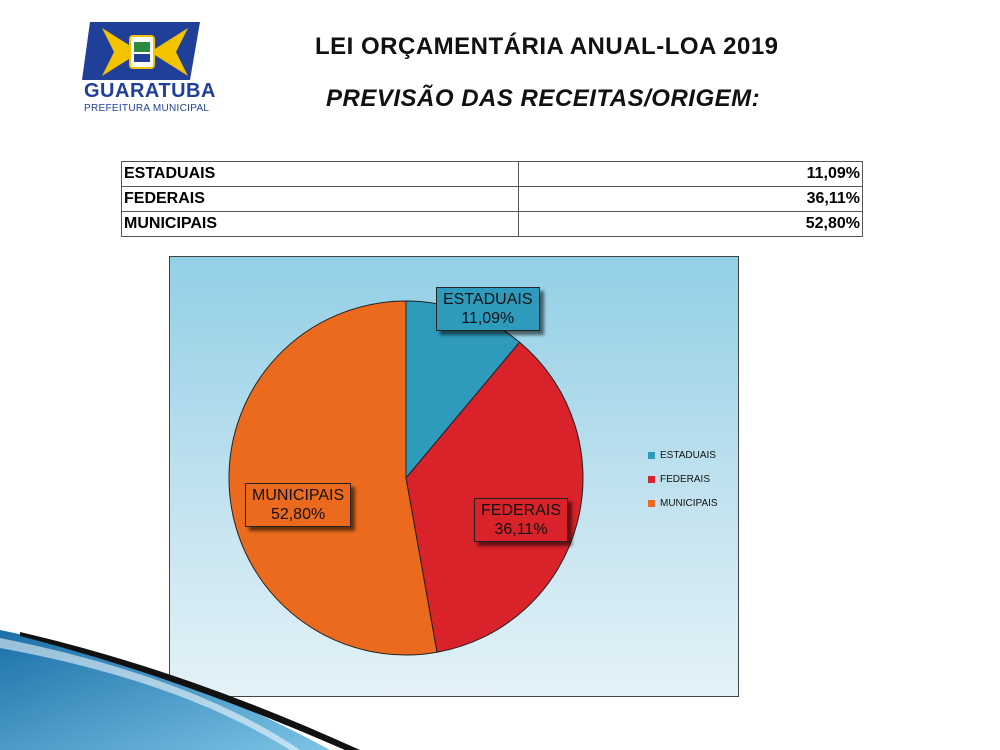 Image resolution: width=1000 pixels, height=750 pixels. I want to click on row-value: 36,11%, so click(690, 199).